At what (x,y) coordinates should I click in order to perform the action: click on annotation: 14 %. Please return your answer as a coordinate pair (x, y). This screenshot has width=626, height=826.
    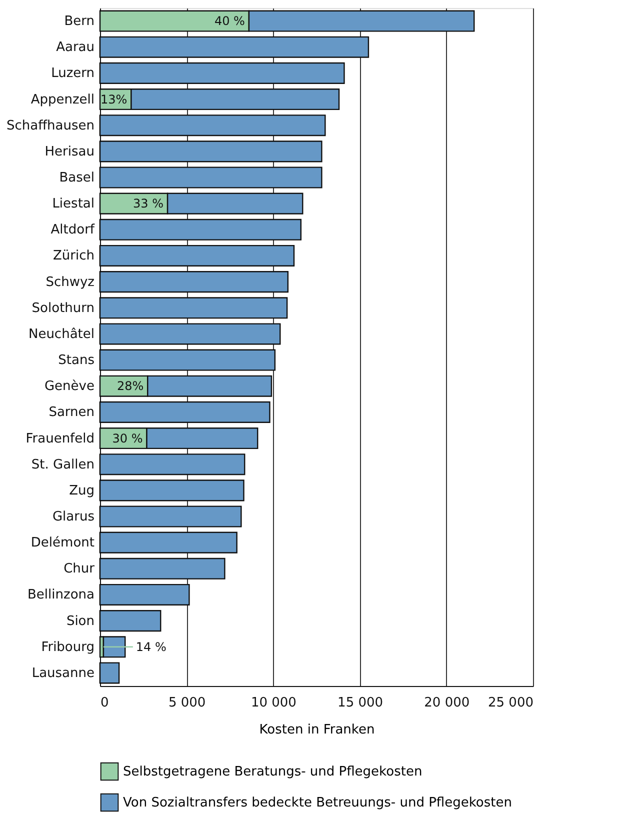
    Looking at the image, I should click on (151, 647).